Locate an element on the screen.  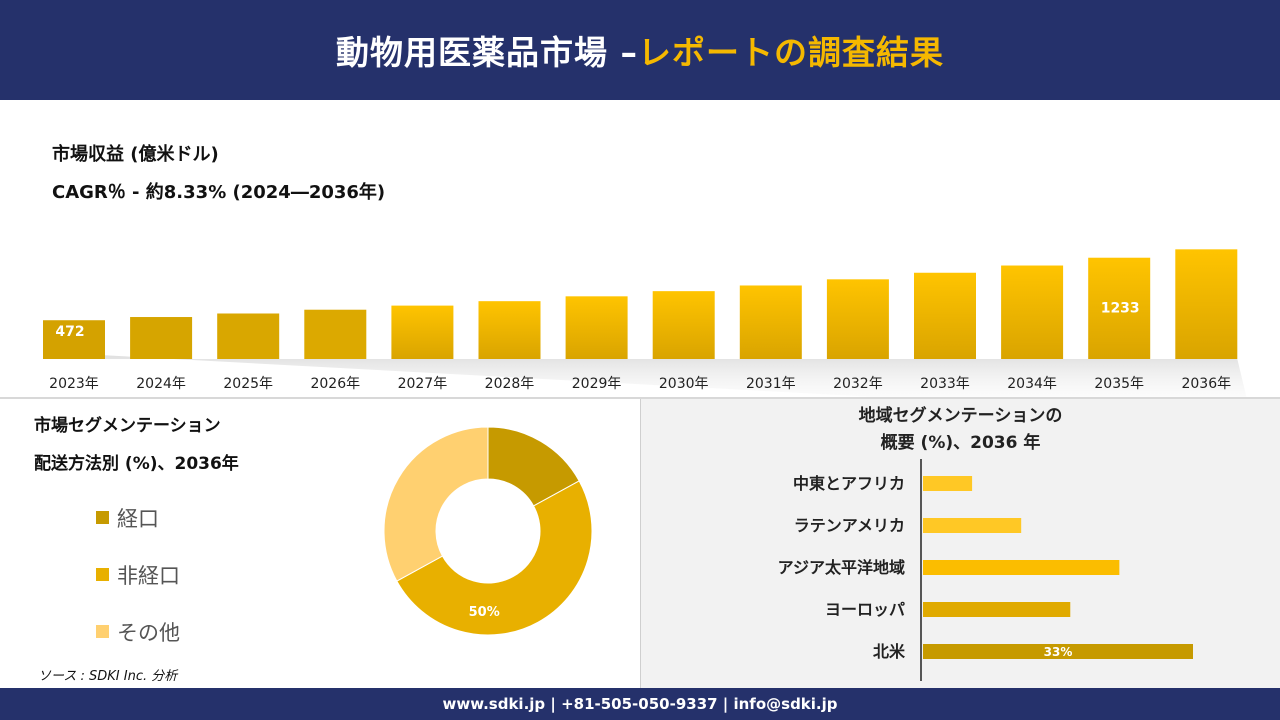
bar-2029年 is located at coordinates (596, 327).